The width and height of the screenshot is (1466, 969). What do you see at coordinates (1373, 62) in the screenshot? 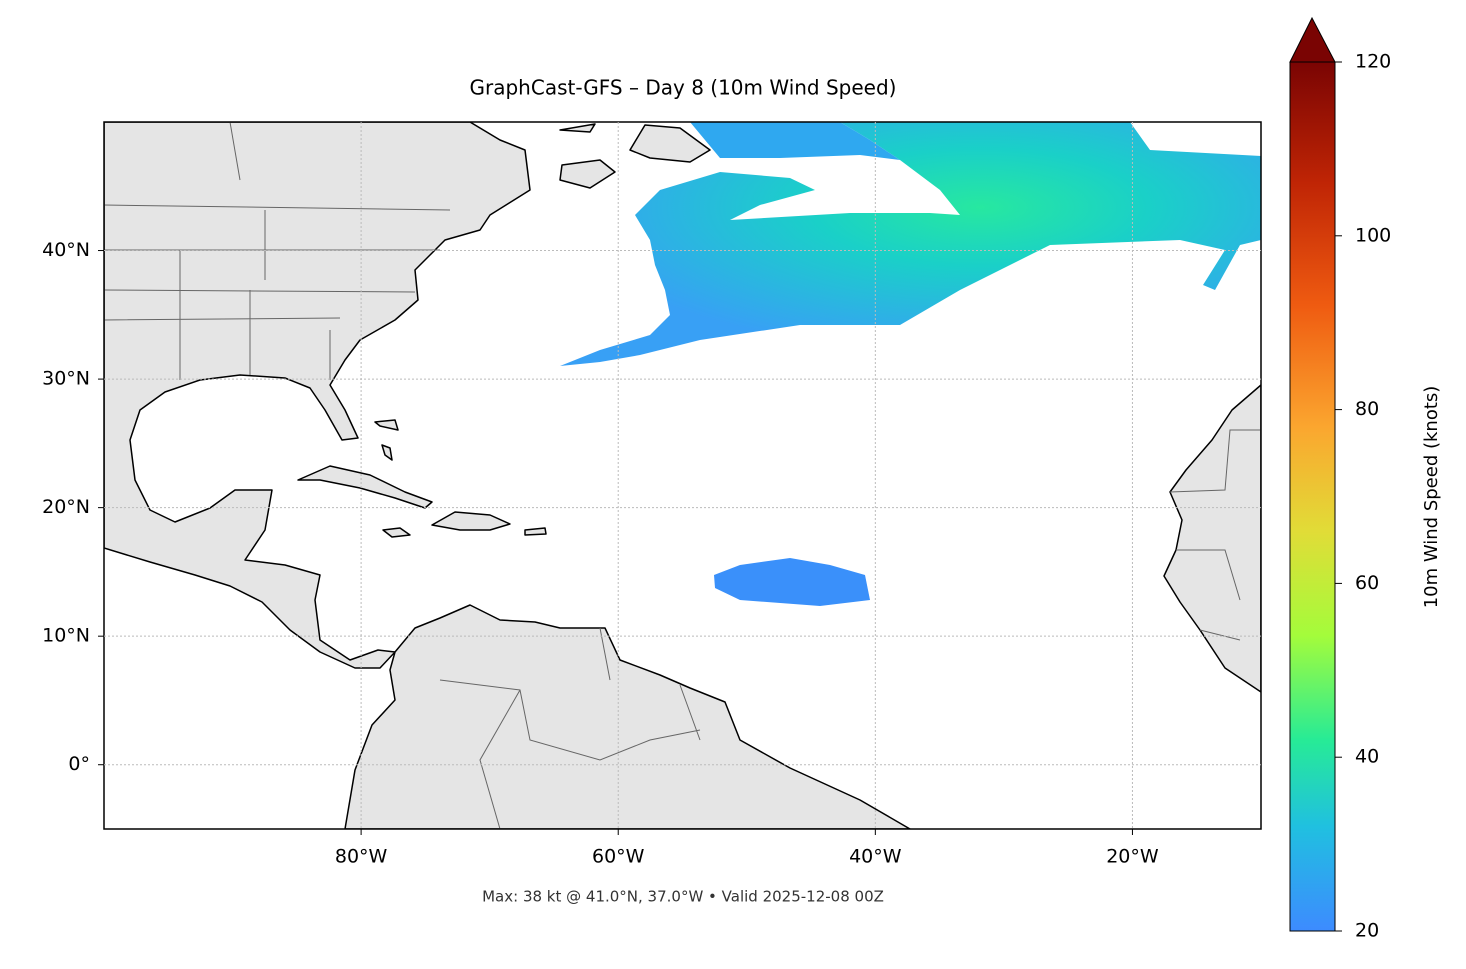
I see `colorbar-tick-label: 120` at bounding box center [1373, 62].